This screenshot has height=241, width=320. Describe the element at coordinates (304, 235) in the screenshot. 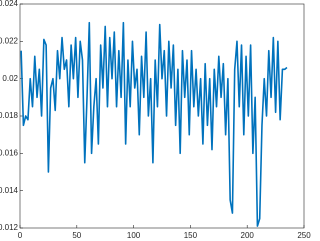

I see `x-tick-label: 250` at that location.